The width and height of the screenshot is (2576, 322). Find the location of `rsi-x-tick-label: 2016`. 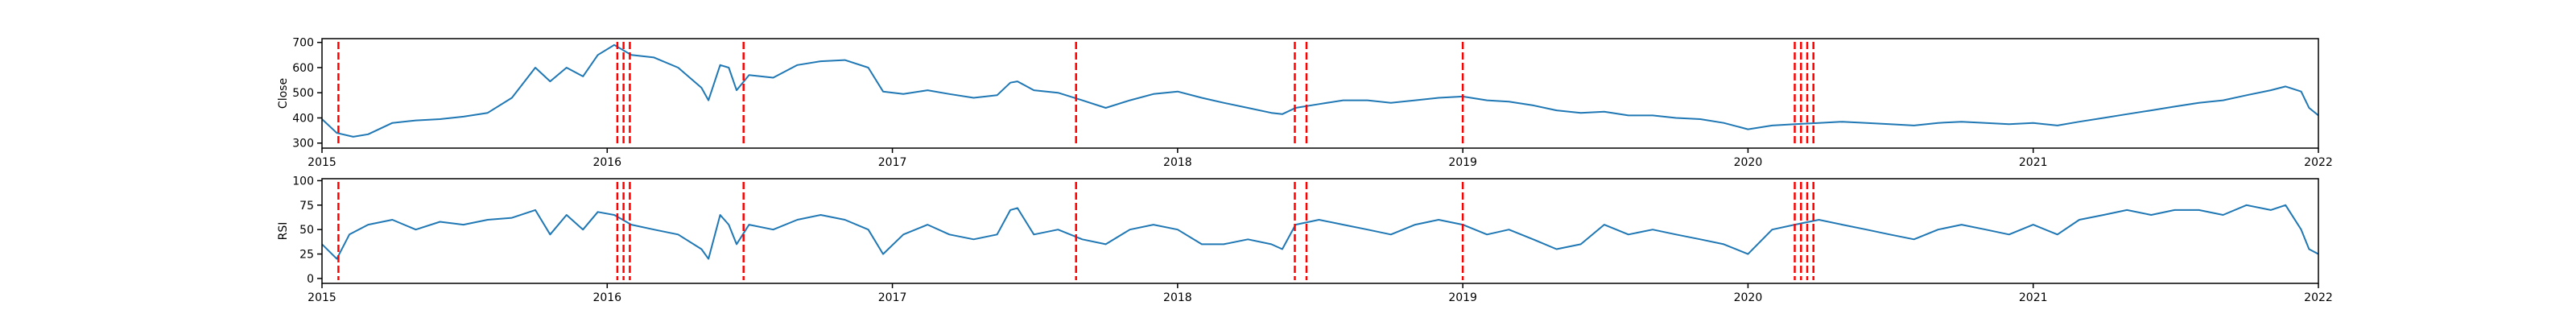

rsi-x-tick-label: 2016 is located at coordinates (606, 297).